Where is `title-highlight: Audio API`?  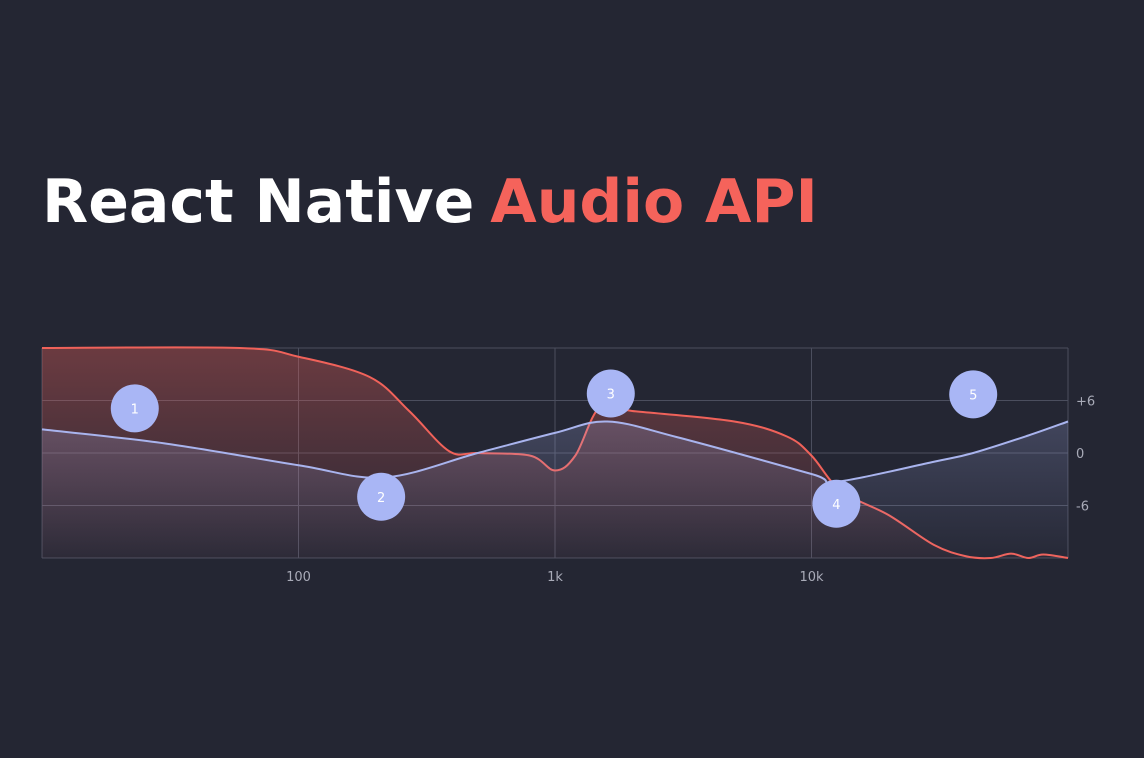
title-highlight: Audio API is located at coordinates (654, 202).